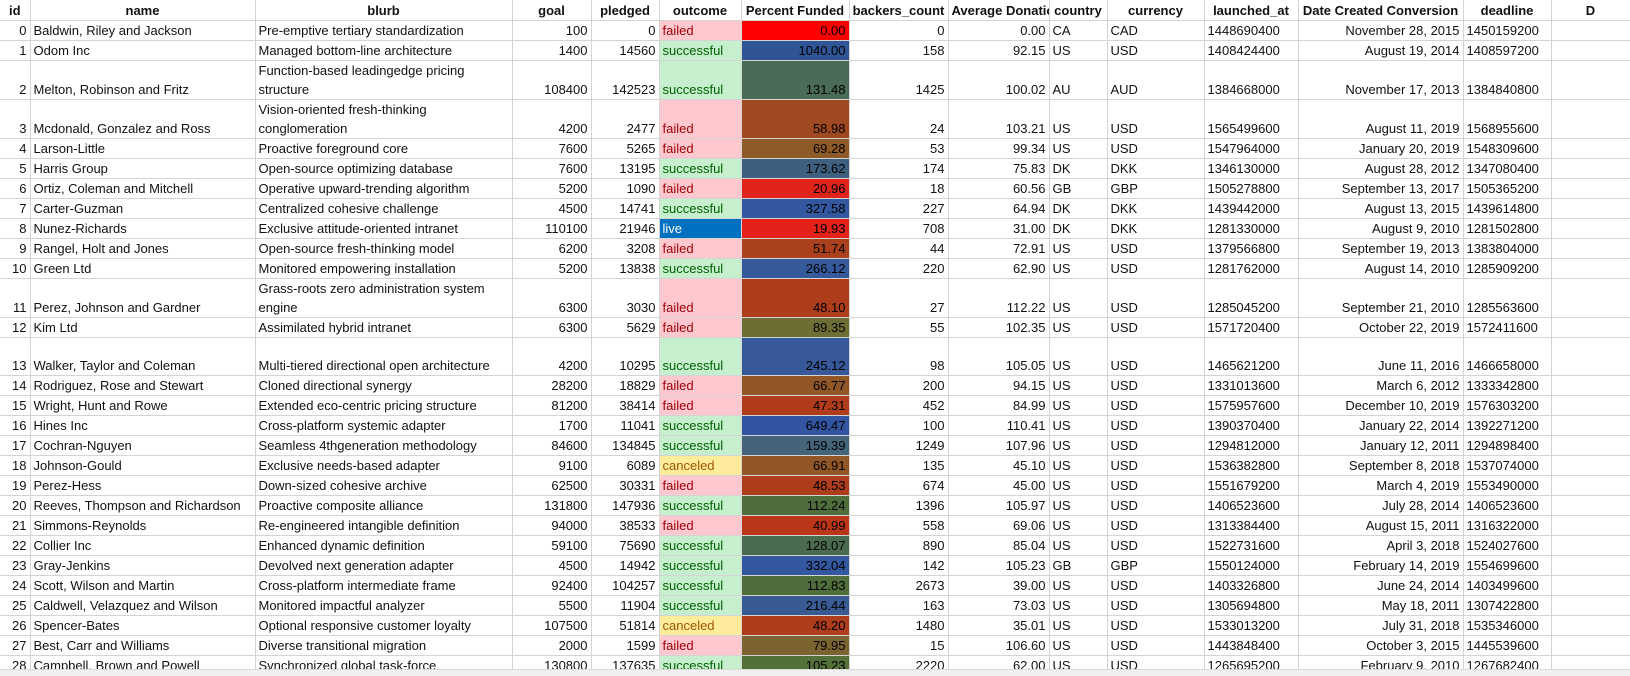 The width and height of the screenshot is (1630, 676). I want to click on column-header: launched_at, so click(1251, 10).